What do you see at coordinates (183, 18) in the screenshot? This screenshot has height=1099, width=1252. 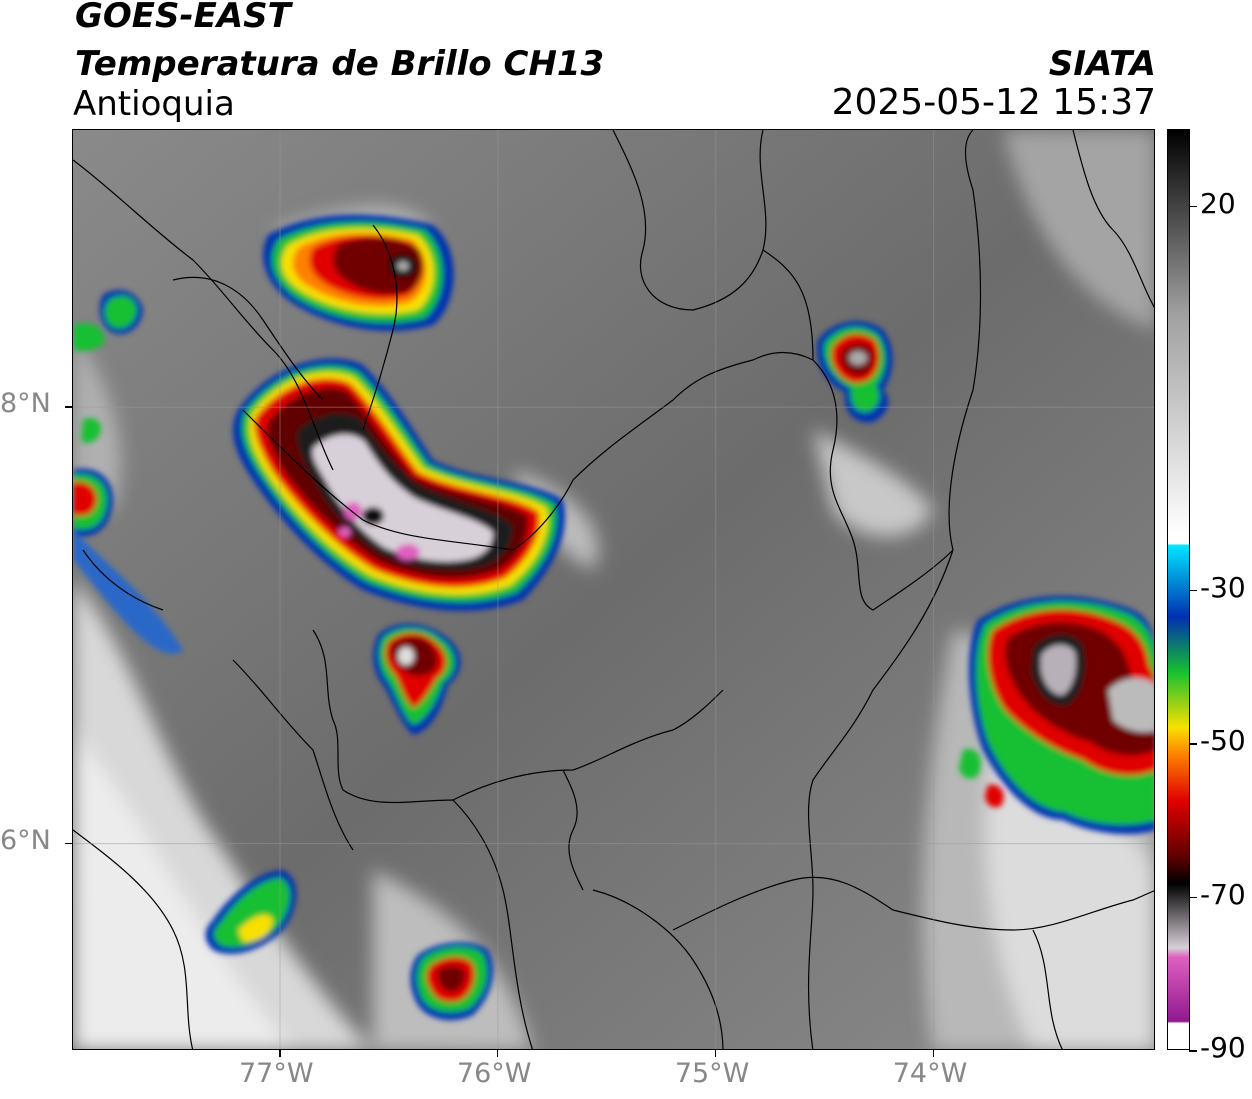 I see `satellite-title: GOES-EAST` at bounding box center [183, 18].